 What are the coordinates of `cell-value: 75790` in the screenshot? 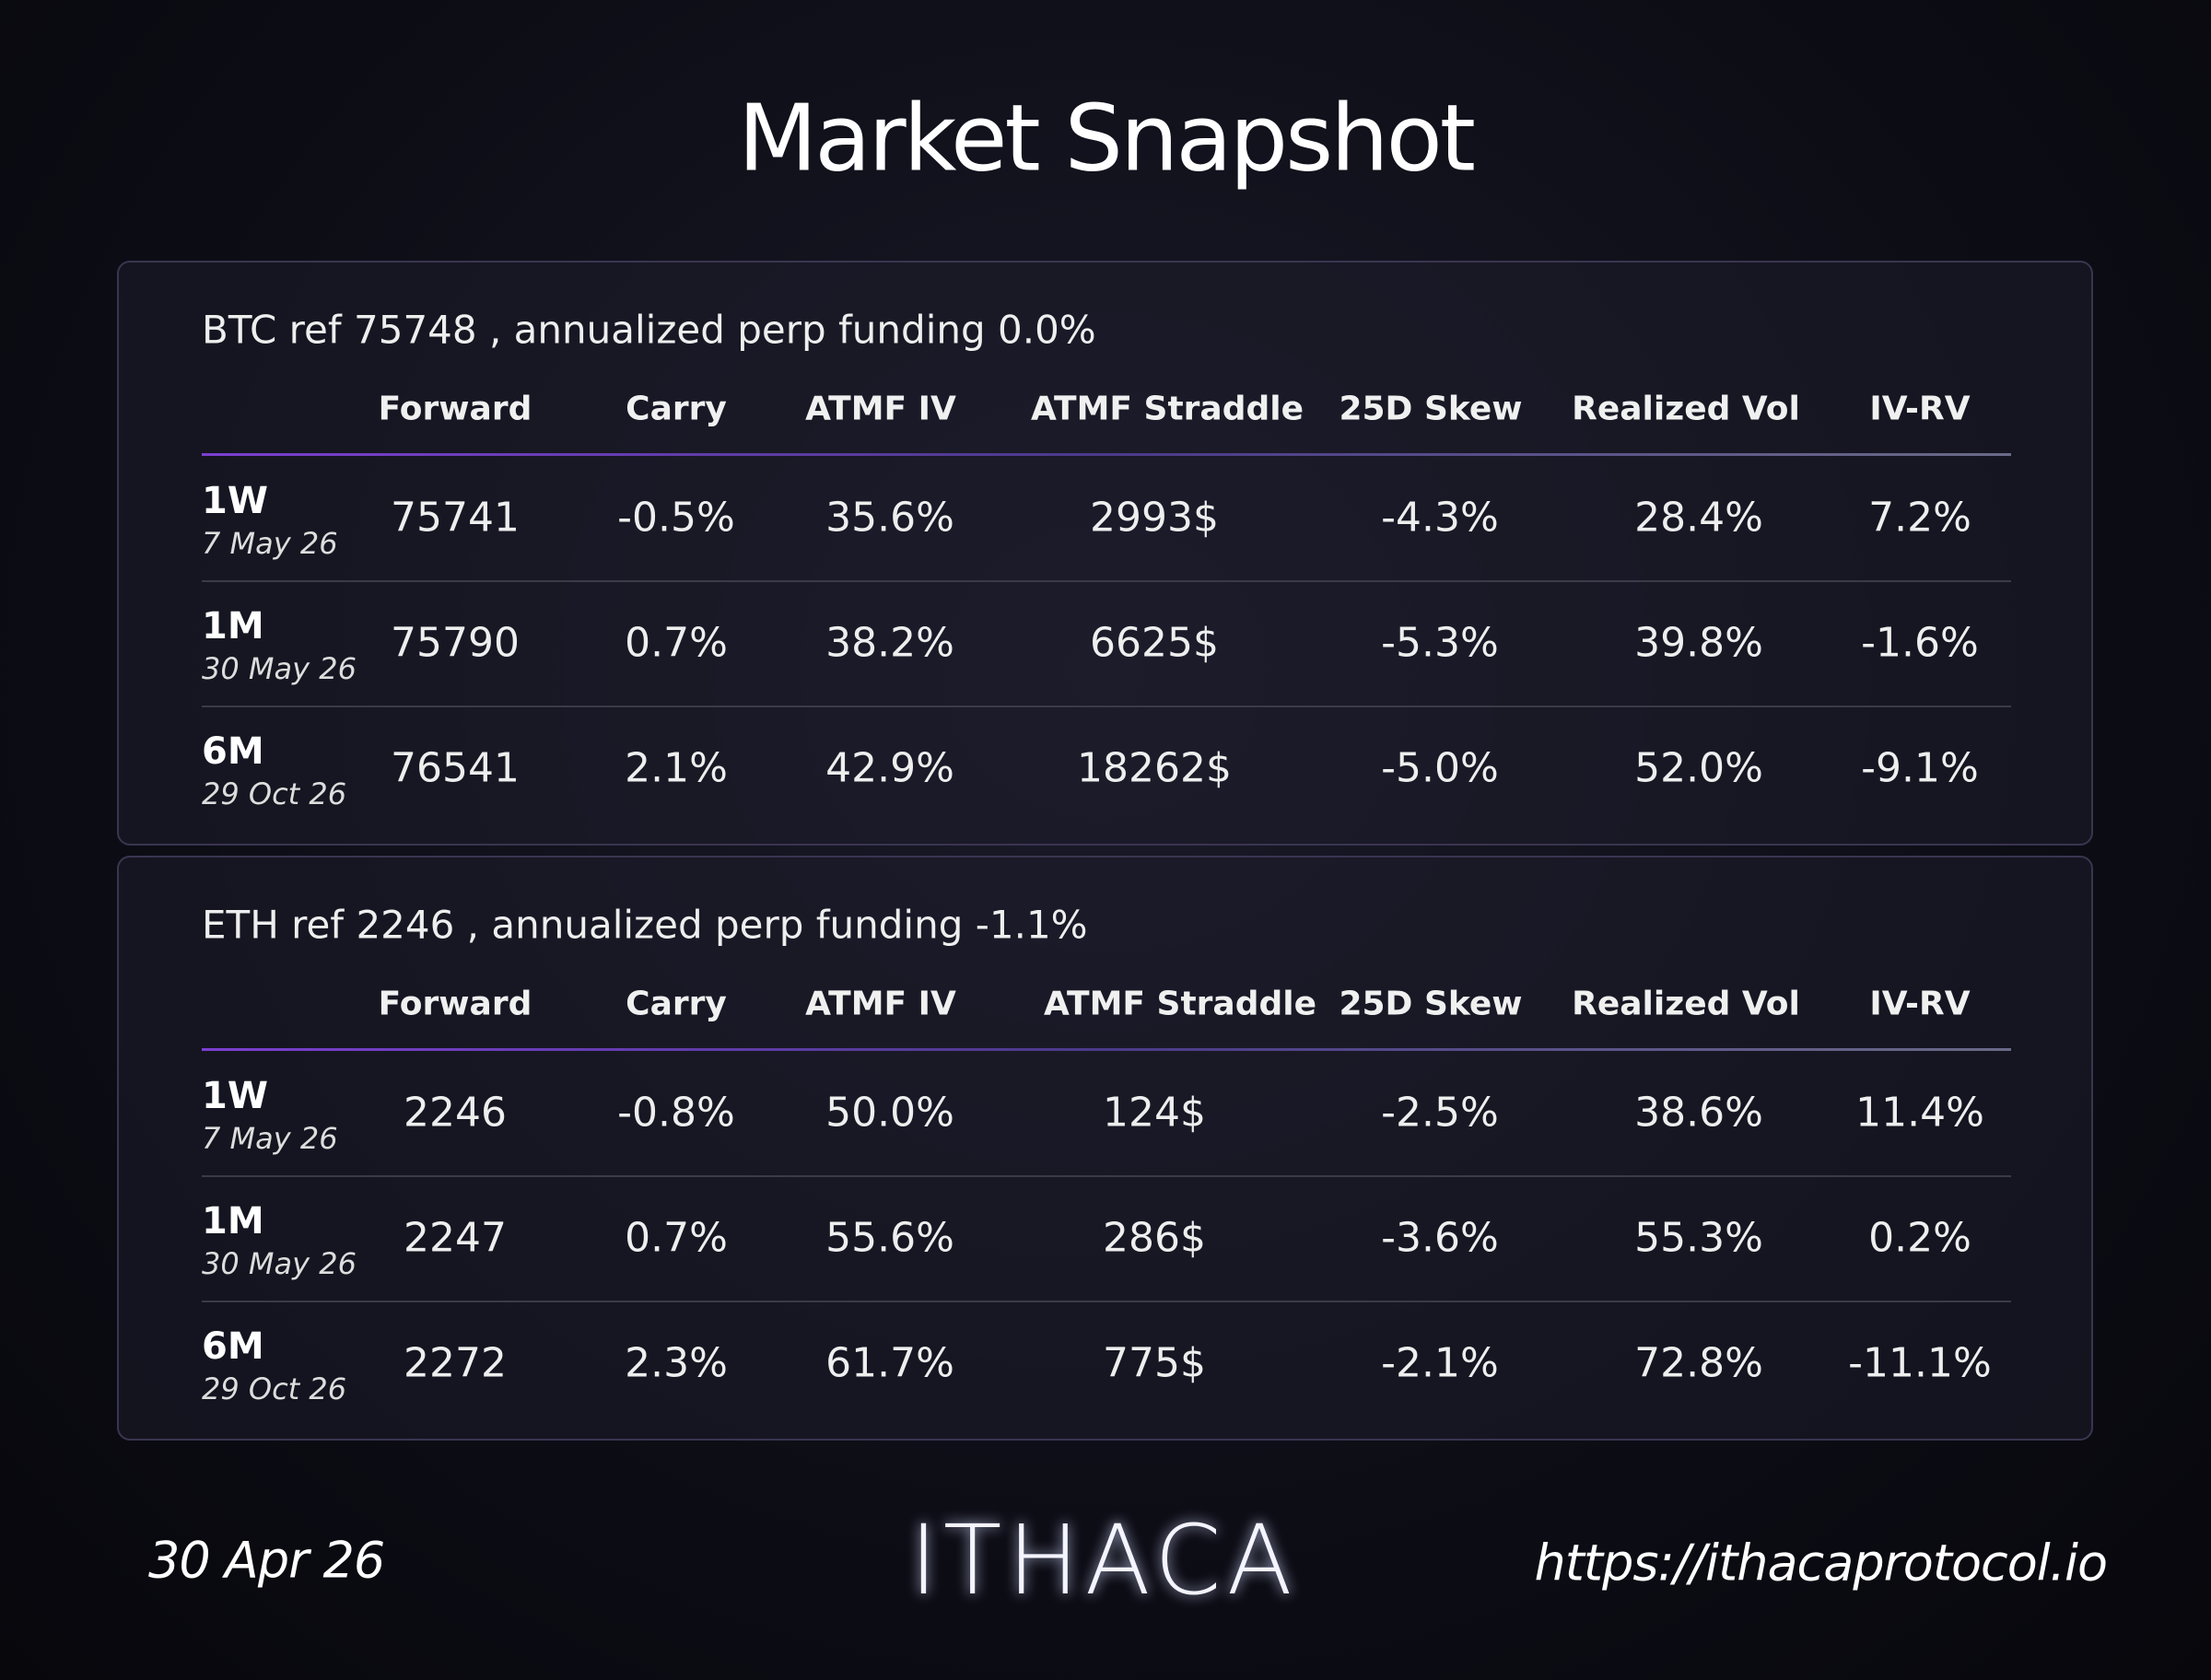 It's located at (455, 643).